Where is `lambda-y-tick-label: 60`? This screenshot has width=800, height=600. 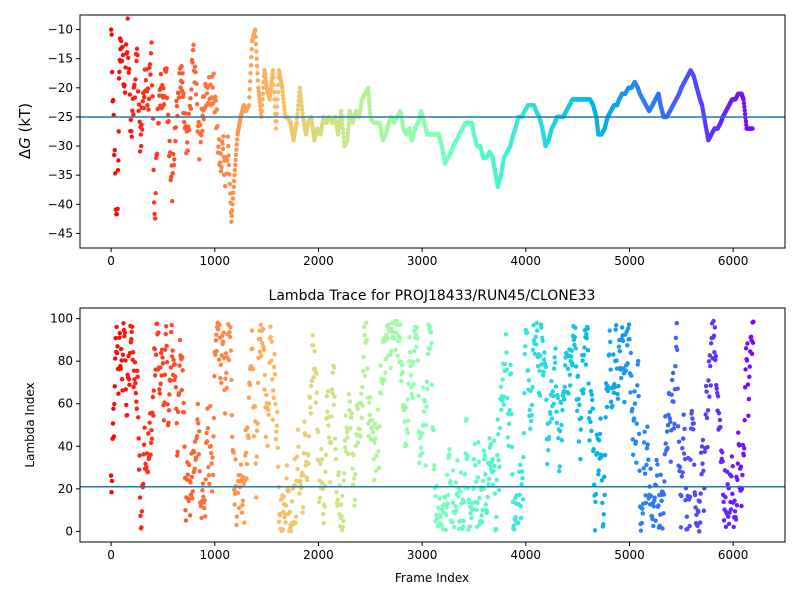
lambda-y-tick-label: 60 is located at coordinates (65, 404).